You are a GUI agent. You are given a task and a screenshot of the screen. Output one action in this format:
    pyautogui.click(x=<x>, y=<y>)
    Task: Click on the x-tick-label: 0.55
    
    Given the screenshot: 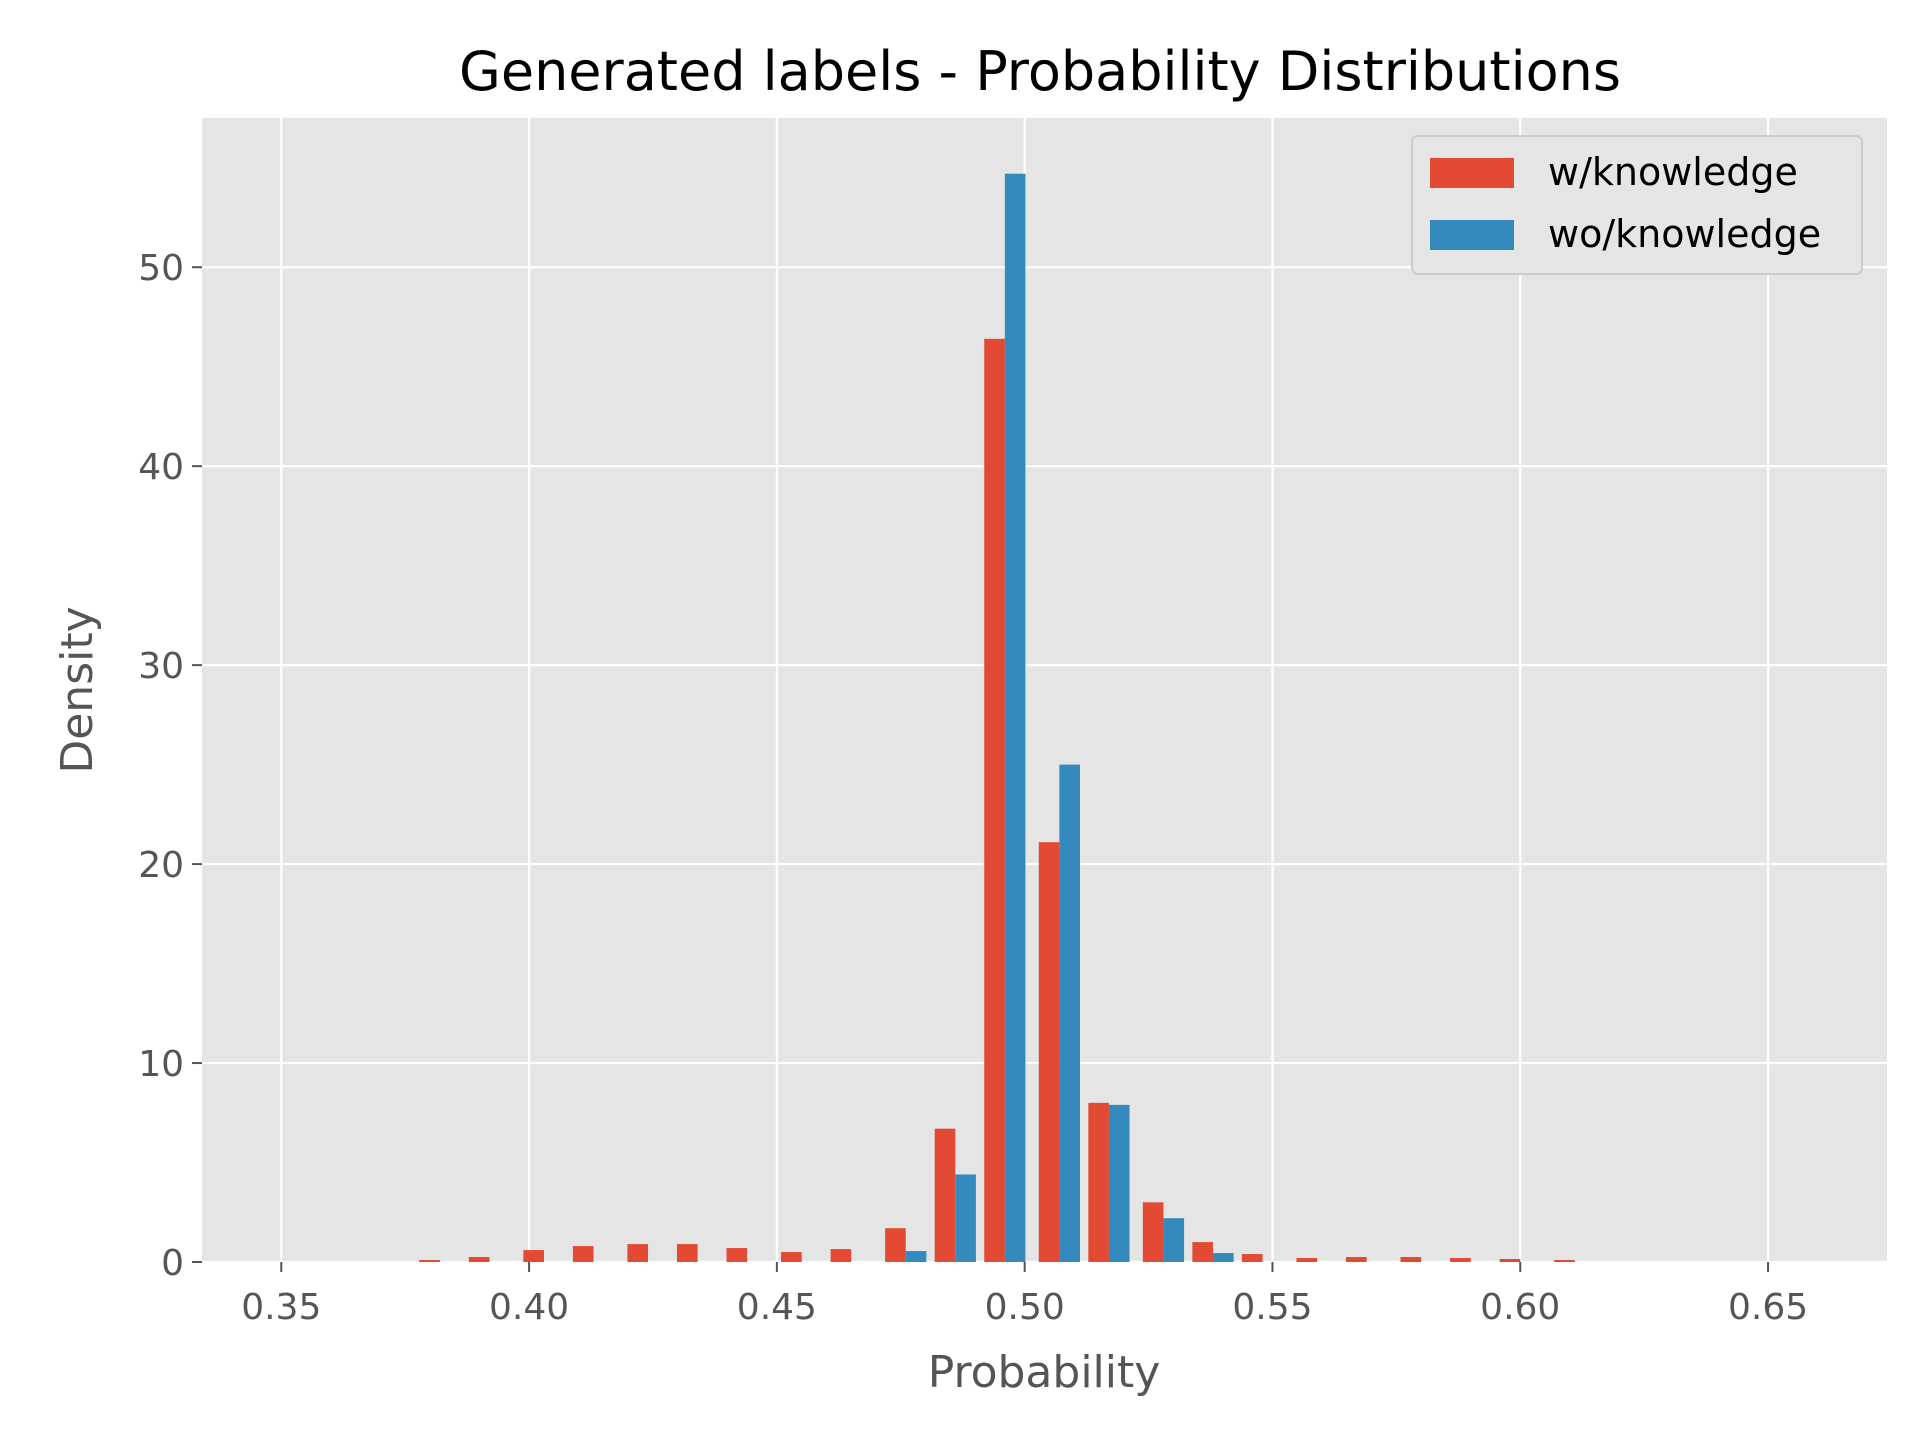 What is the action you would take?
    pyautogui.click(x=1272, y=1307)
    